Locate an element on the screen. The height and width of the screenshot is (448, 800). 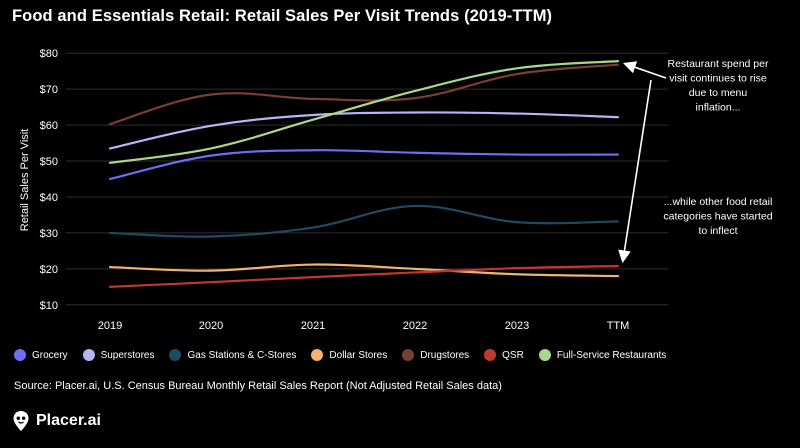
y-tick-label: $60 is located at coordinates (49, 126).